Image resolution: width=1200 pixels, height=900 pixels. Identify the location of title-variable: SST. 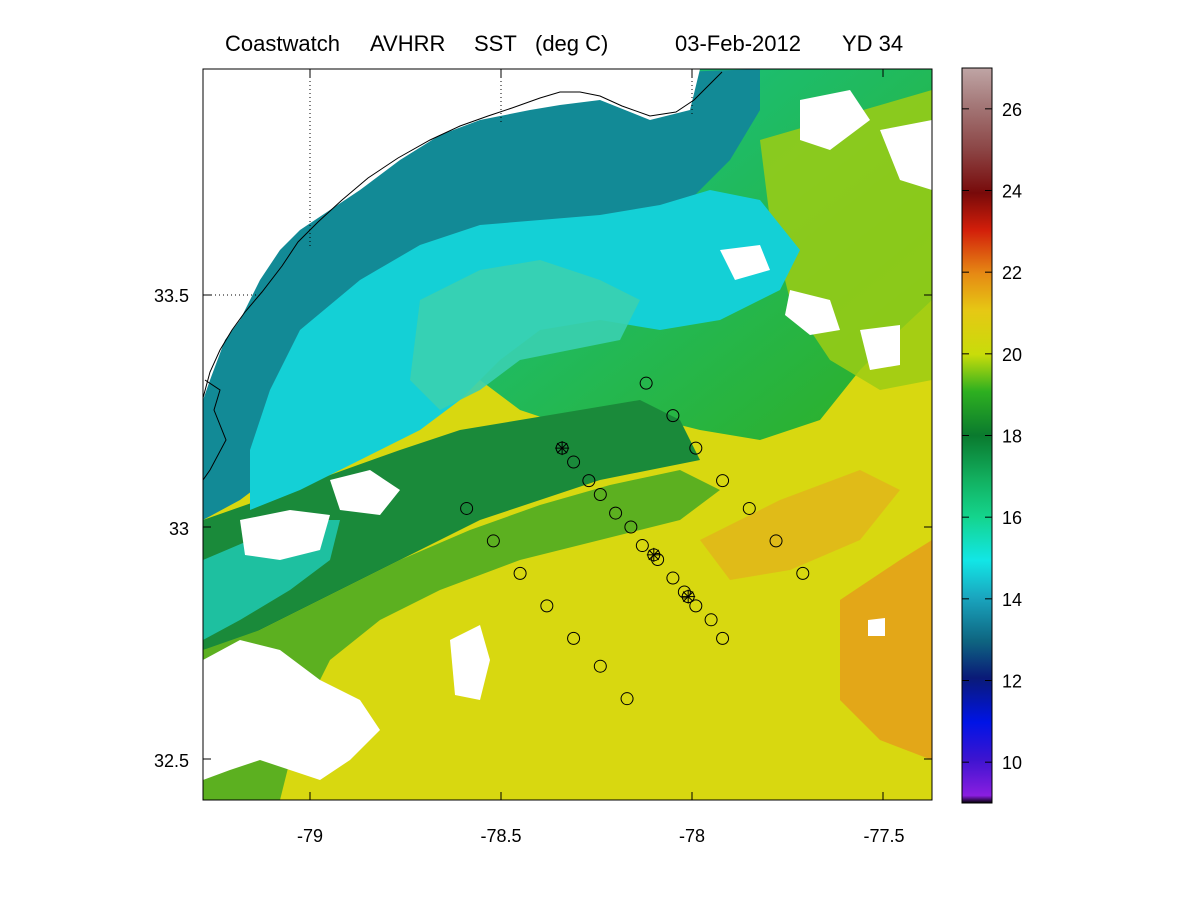
(495, 43).